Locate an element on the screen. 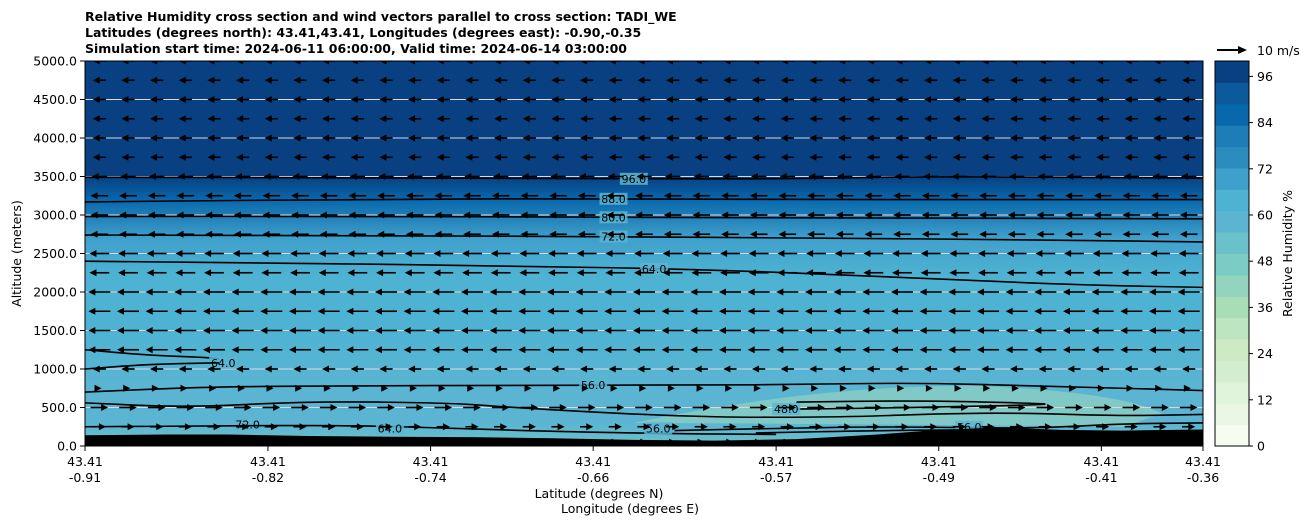 Image resolution: width=1304 pixels, height=526 pixels. y-axis-label: Altitude (meters) is located at coordinates (16, 253).